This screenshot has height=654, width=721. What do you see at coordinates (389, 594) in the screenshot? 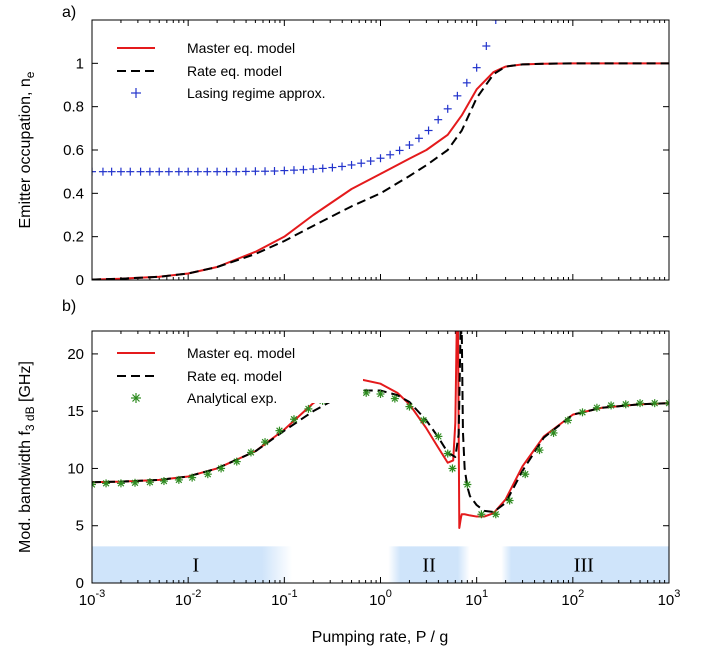
I see `x-tick-label-exponent: 0` at bounding box center [389, 594].